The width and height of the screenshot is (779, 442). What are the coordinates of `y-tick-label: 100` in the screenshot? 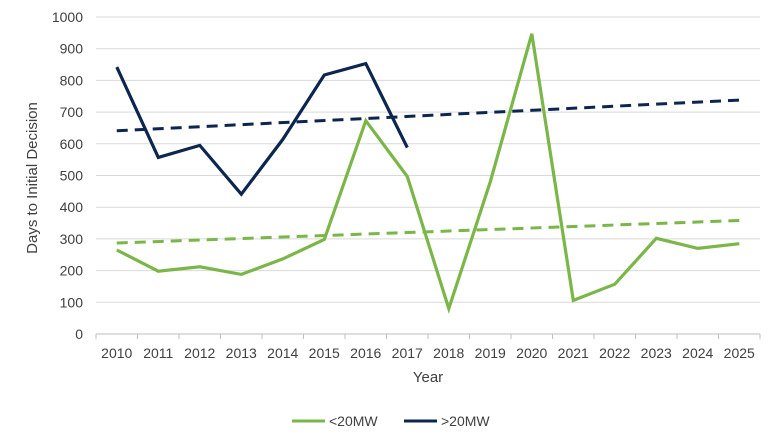 It's located at (72, 302).